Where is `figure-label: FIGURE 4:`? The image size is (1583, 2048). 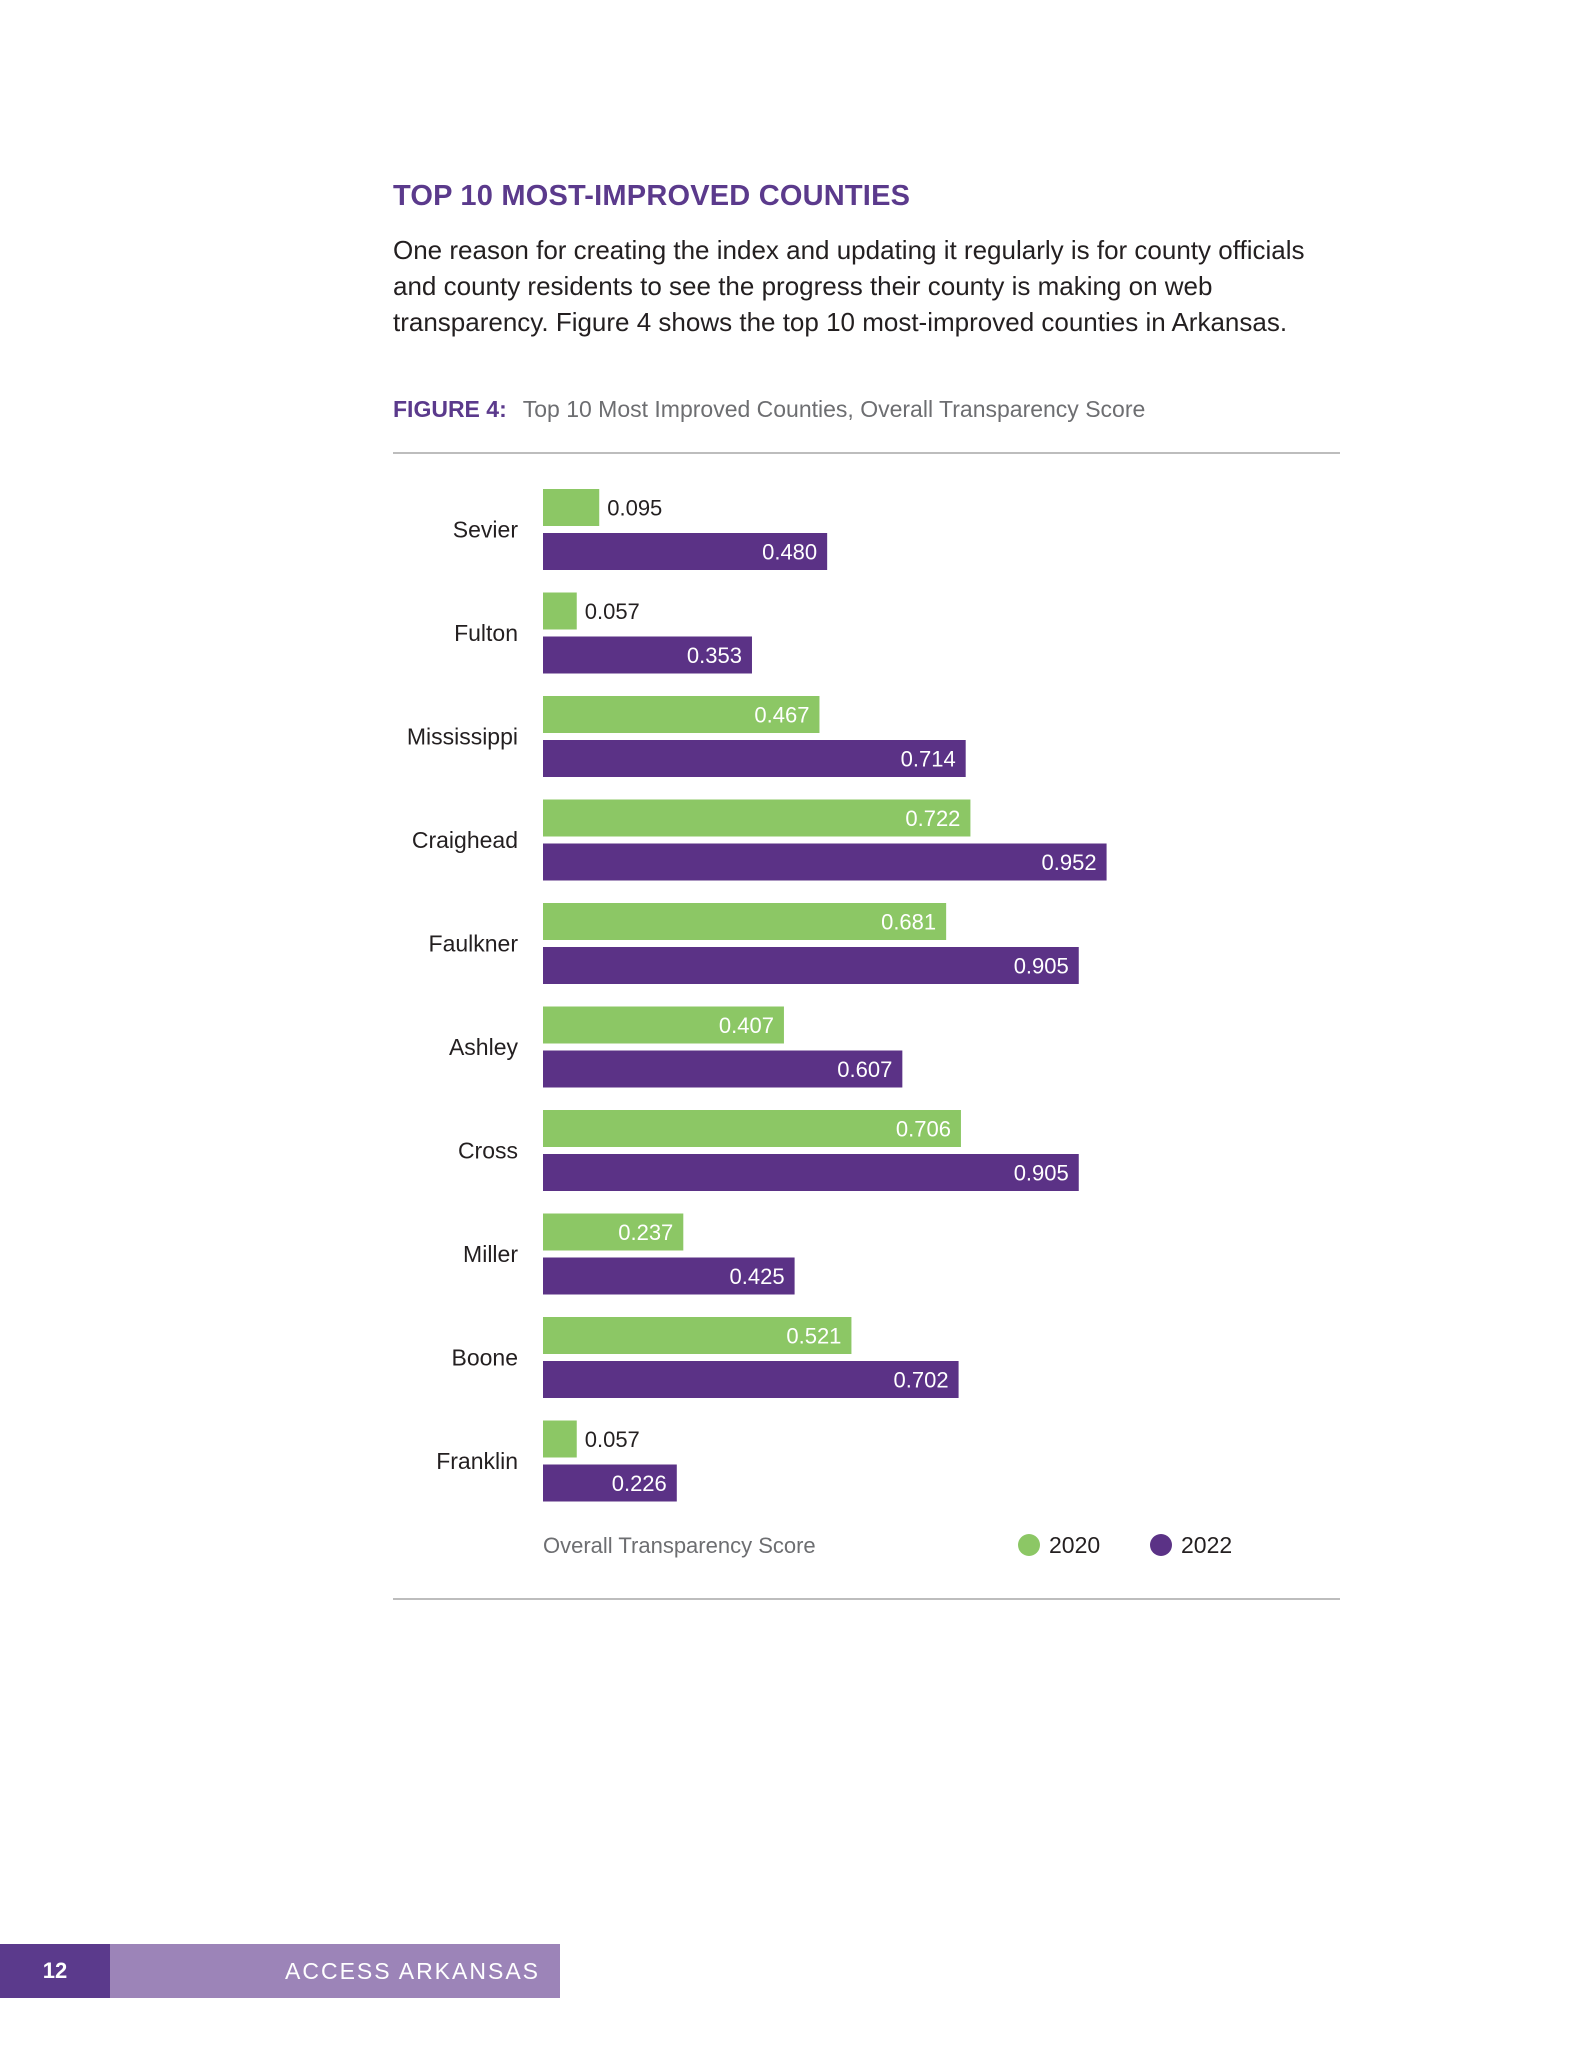
figure-label: FIGURE 4: is located at coordinates (450, 409).